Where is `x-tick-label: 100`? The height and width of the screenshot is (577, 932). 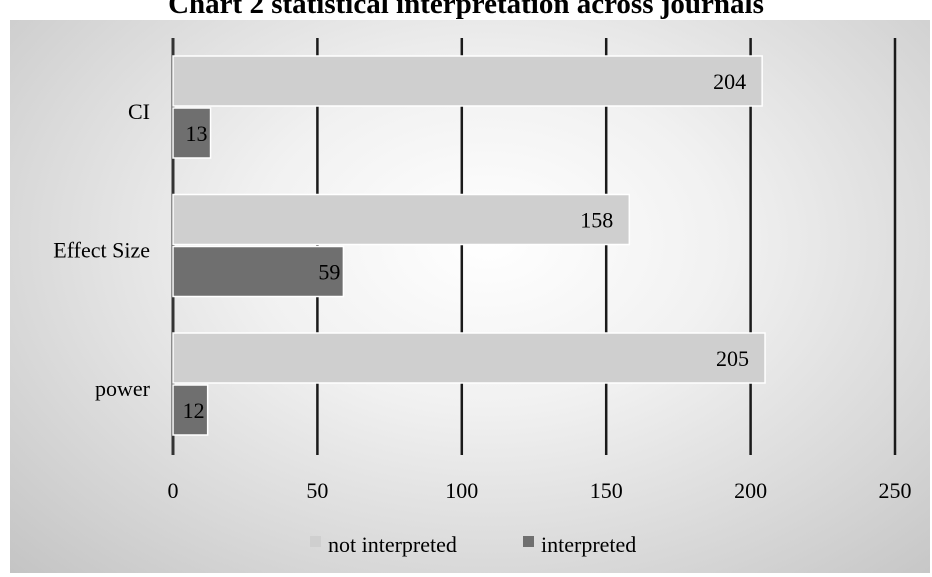
x-tick-label: 100 is located at coordinates (461, 490).